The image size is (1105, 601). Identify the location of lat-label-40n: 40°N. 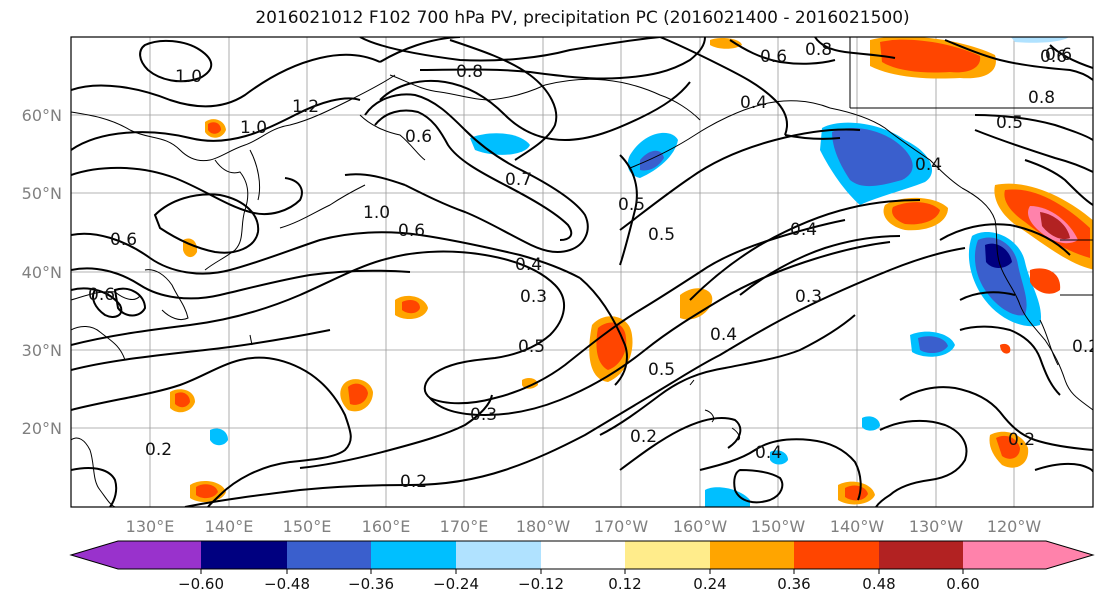
(42, 272).